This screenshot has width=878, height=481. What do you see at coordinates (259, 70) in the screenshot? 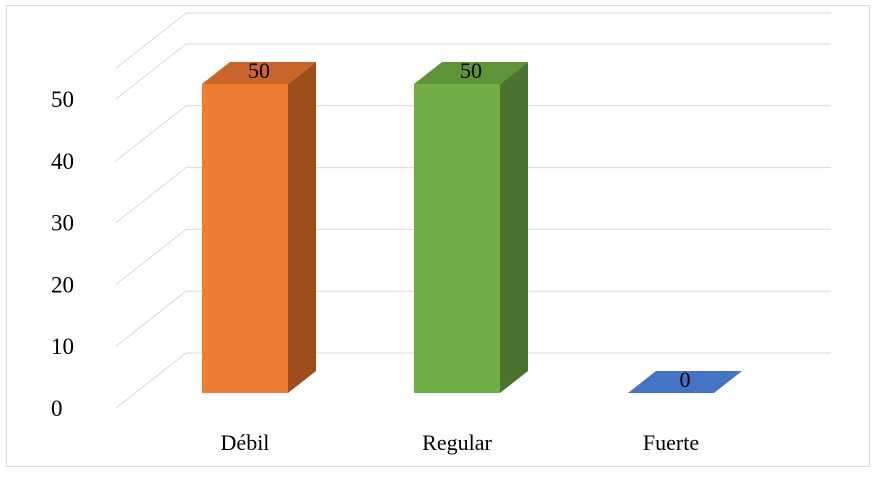
I see `data-label-0: 50` at bounding box center [259, 70].